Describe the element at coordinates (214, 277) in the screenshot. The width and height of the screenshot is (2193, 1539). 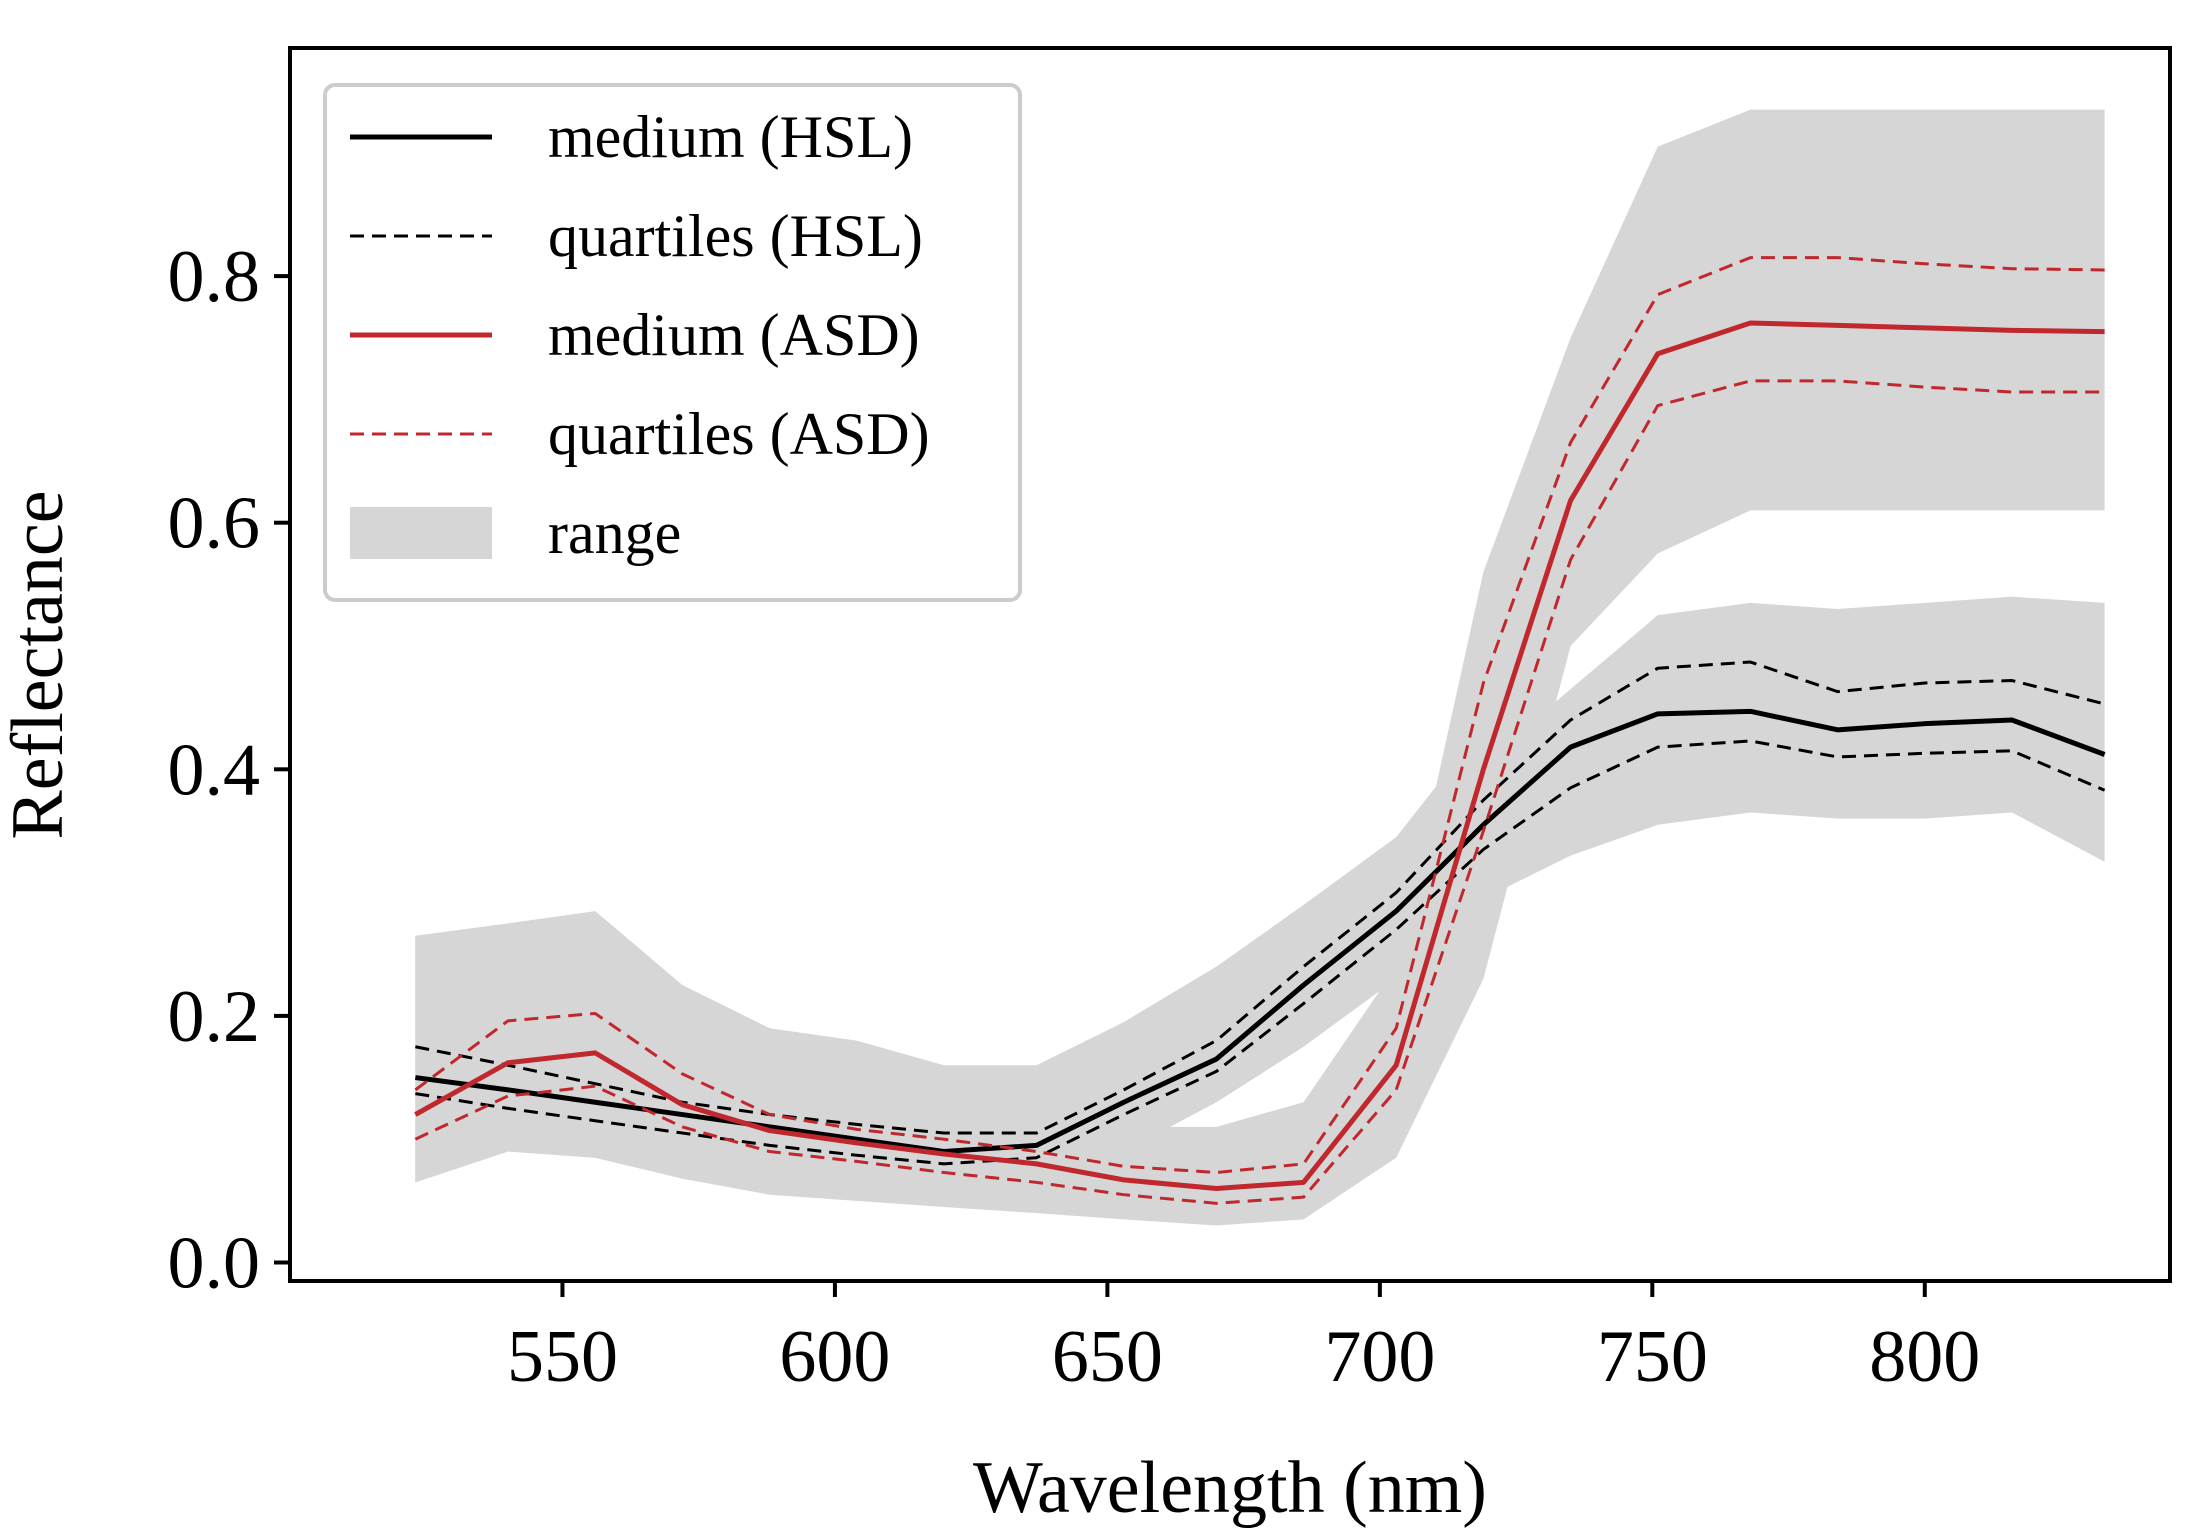
I see `y-tick-label: 0.8` at that location.